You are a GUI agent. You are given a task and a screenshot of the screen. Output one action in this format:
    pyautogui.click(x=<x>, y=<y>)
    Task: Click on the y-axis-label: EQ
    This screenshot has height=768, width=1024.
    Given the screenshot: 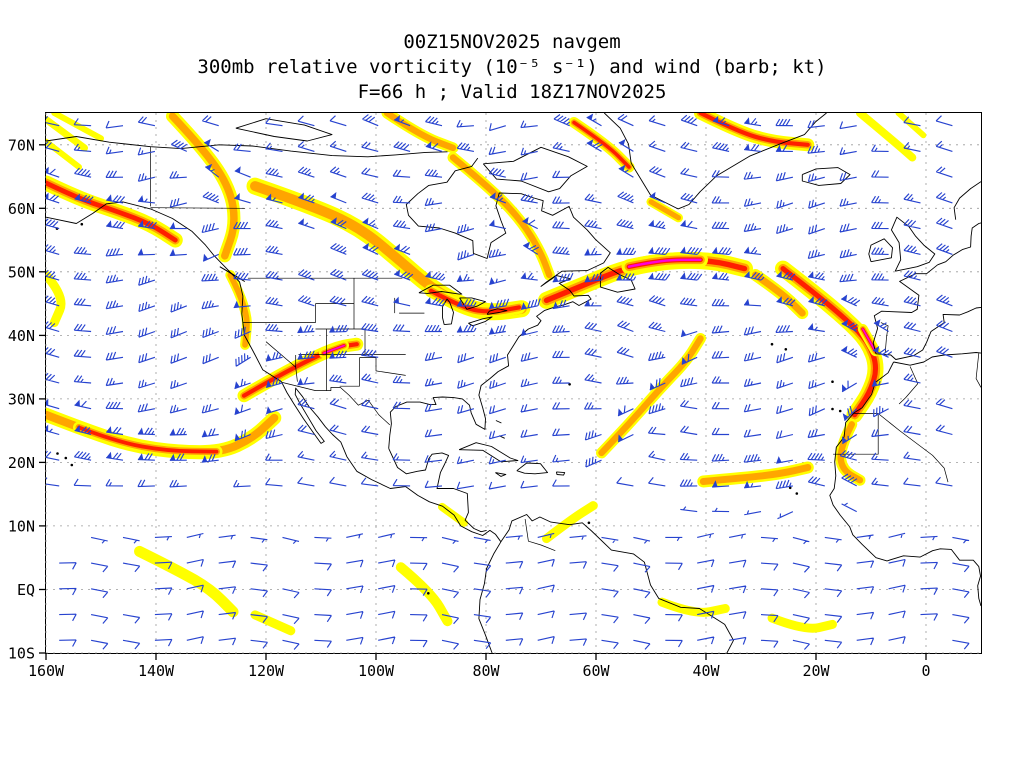 What is the action you would take?
    pyautogui.click(x=26, y=590)
    